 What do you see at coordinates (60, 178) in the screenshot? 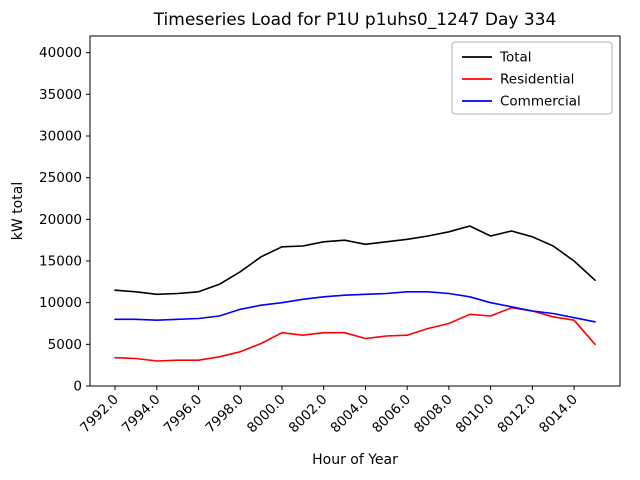
I see `y-tick-label: 25000` at bounding box center [60, 178].